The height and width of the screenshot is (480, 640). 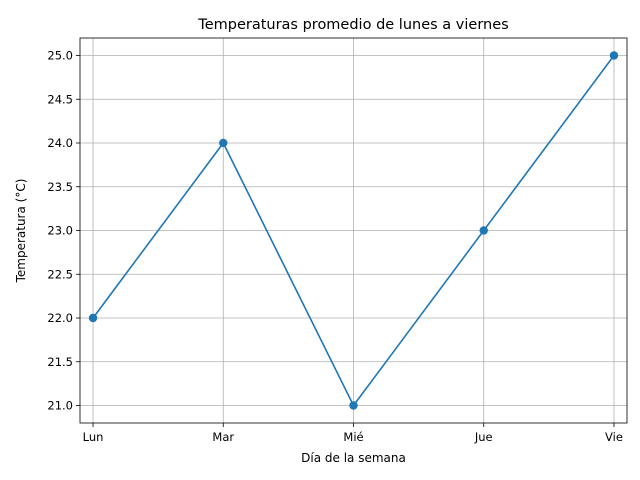 What do you see at coordinates (60, 362) in the screenshot?
I see `y-tick-label: 21.5` at bounding box center [60, 362].